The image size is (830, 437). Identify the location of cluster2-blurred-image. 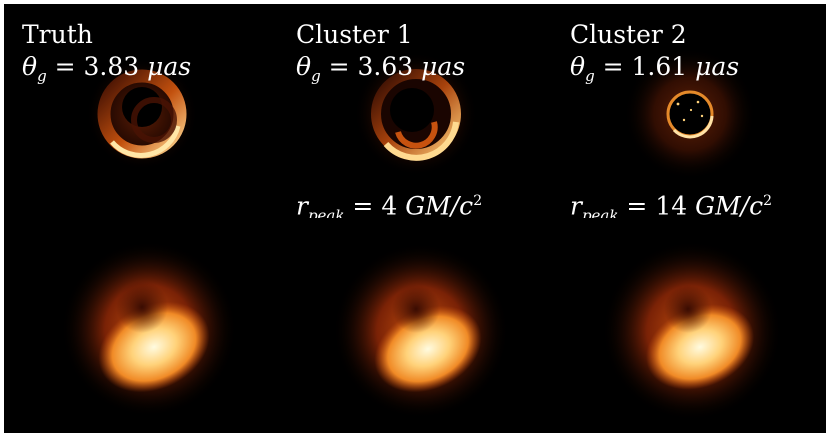
(692, 331).